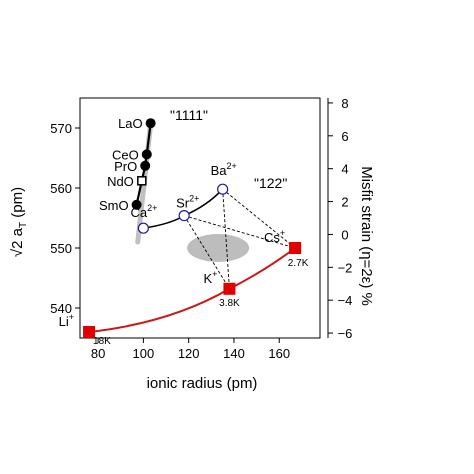  I want to click on x-tick-label: 80, so click(98, 353).